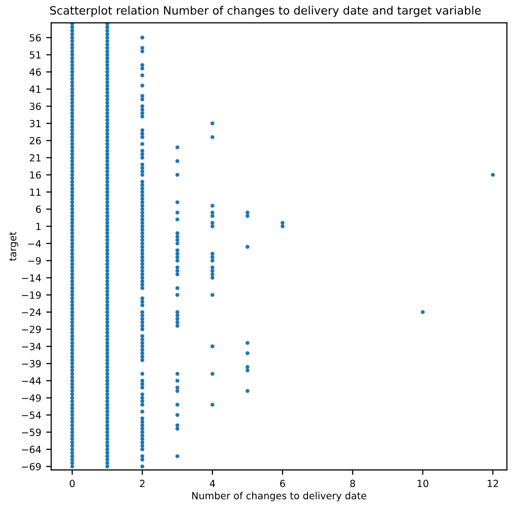 The height and width of the screenshot is (508, 512). What do you see at coordinates (35, 72) in the screenshot?
I see `y-tick-label: 46` at bounding box center [35, 72].